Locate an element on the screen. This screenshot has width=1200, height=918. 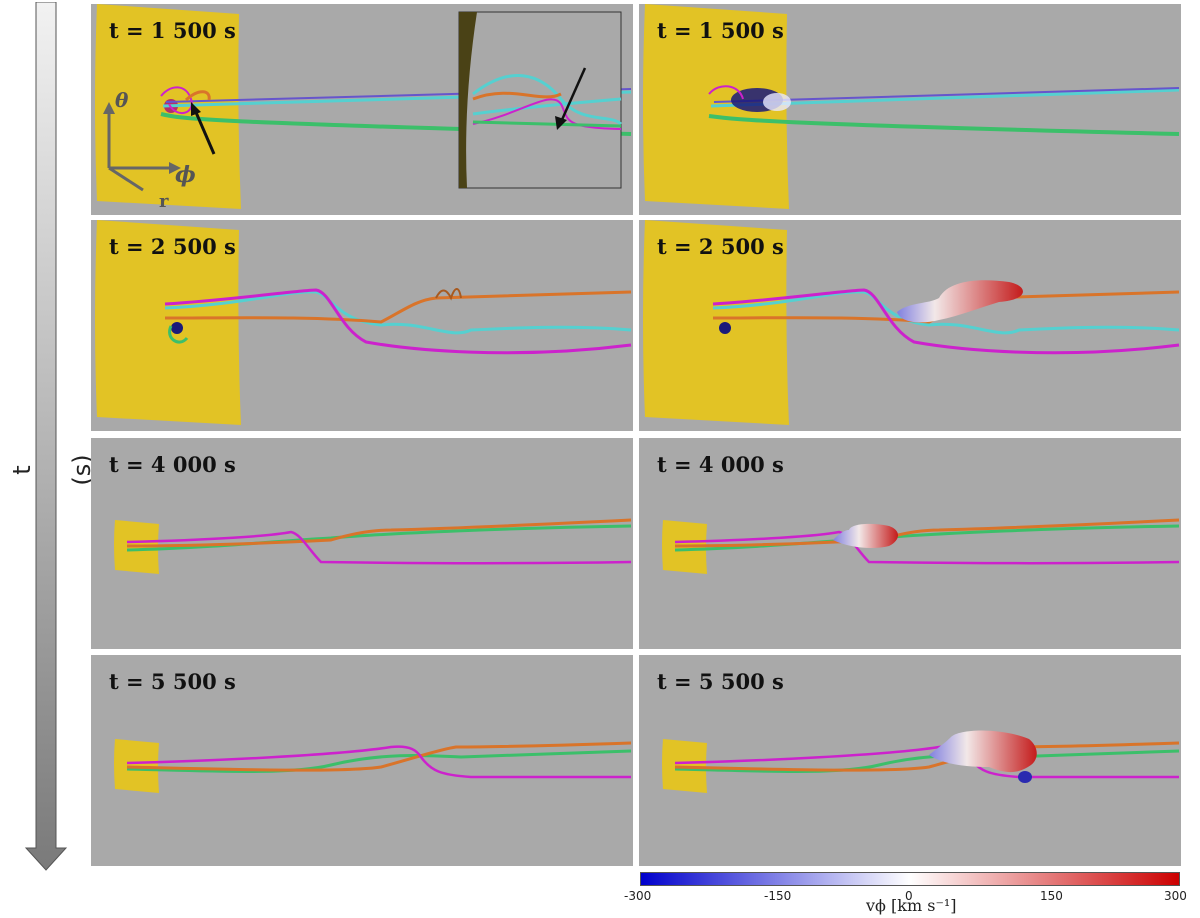
colorbar-label: vϕ [km s⁻¹] is located at coordinates (911, 905).